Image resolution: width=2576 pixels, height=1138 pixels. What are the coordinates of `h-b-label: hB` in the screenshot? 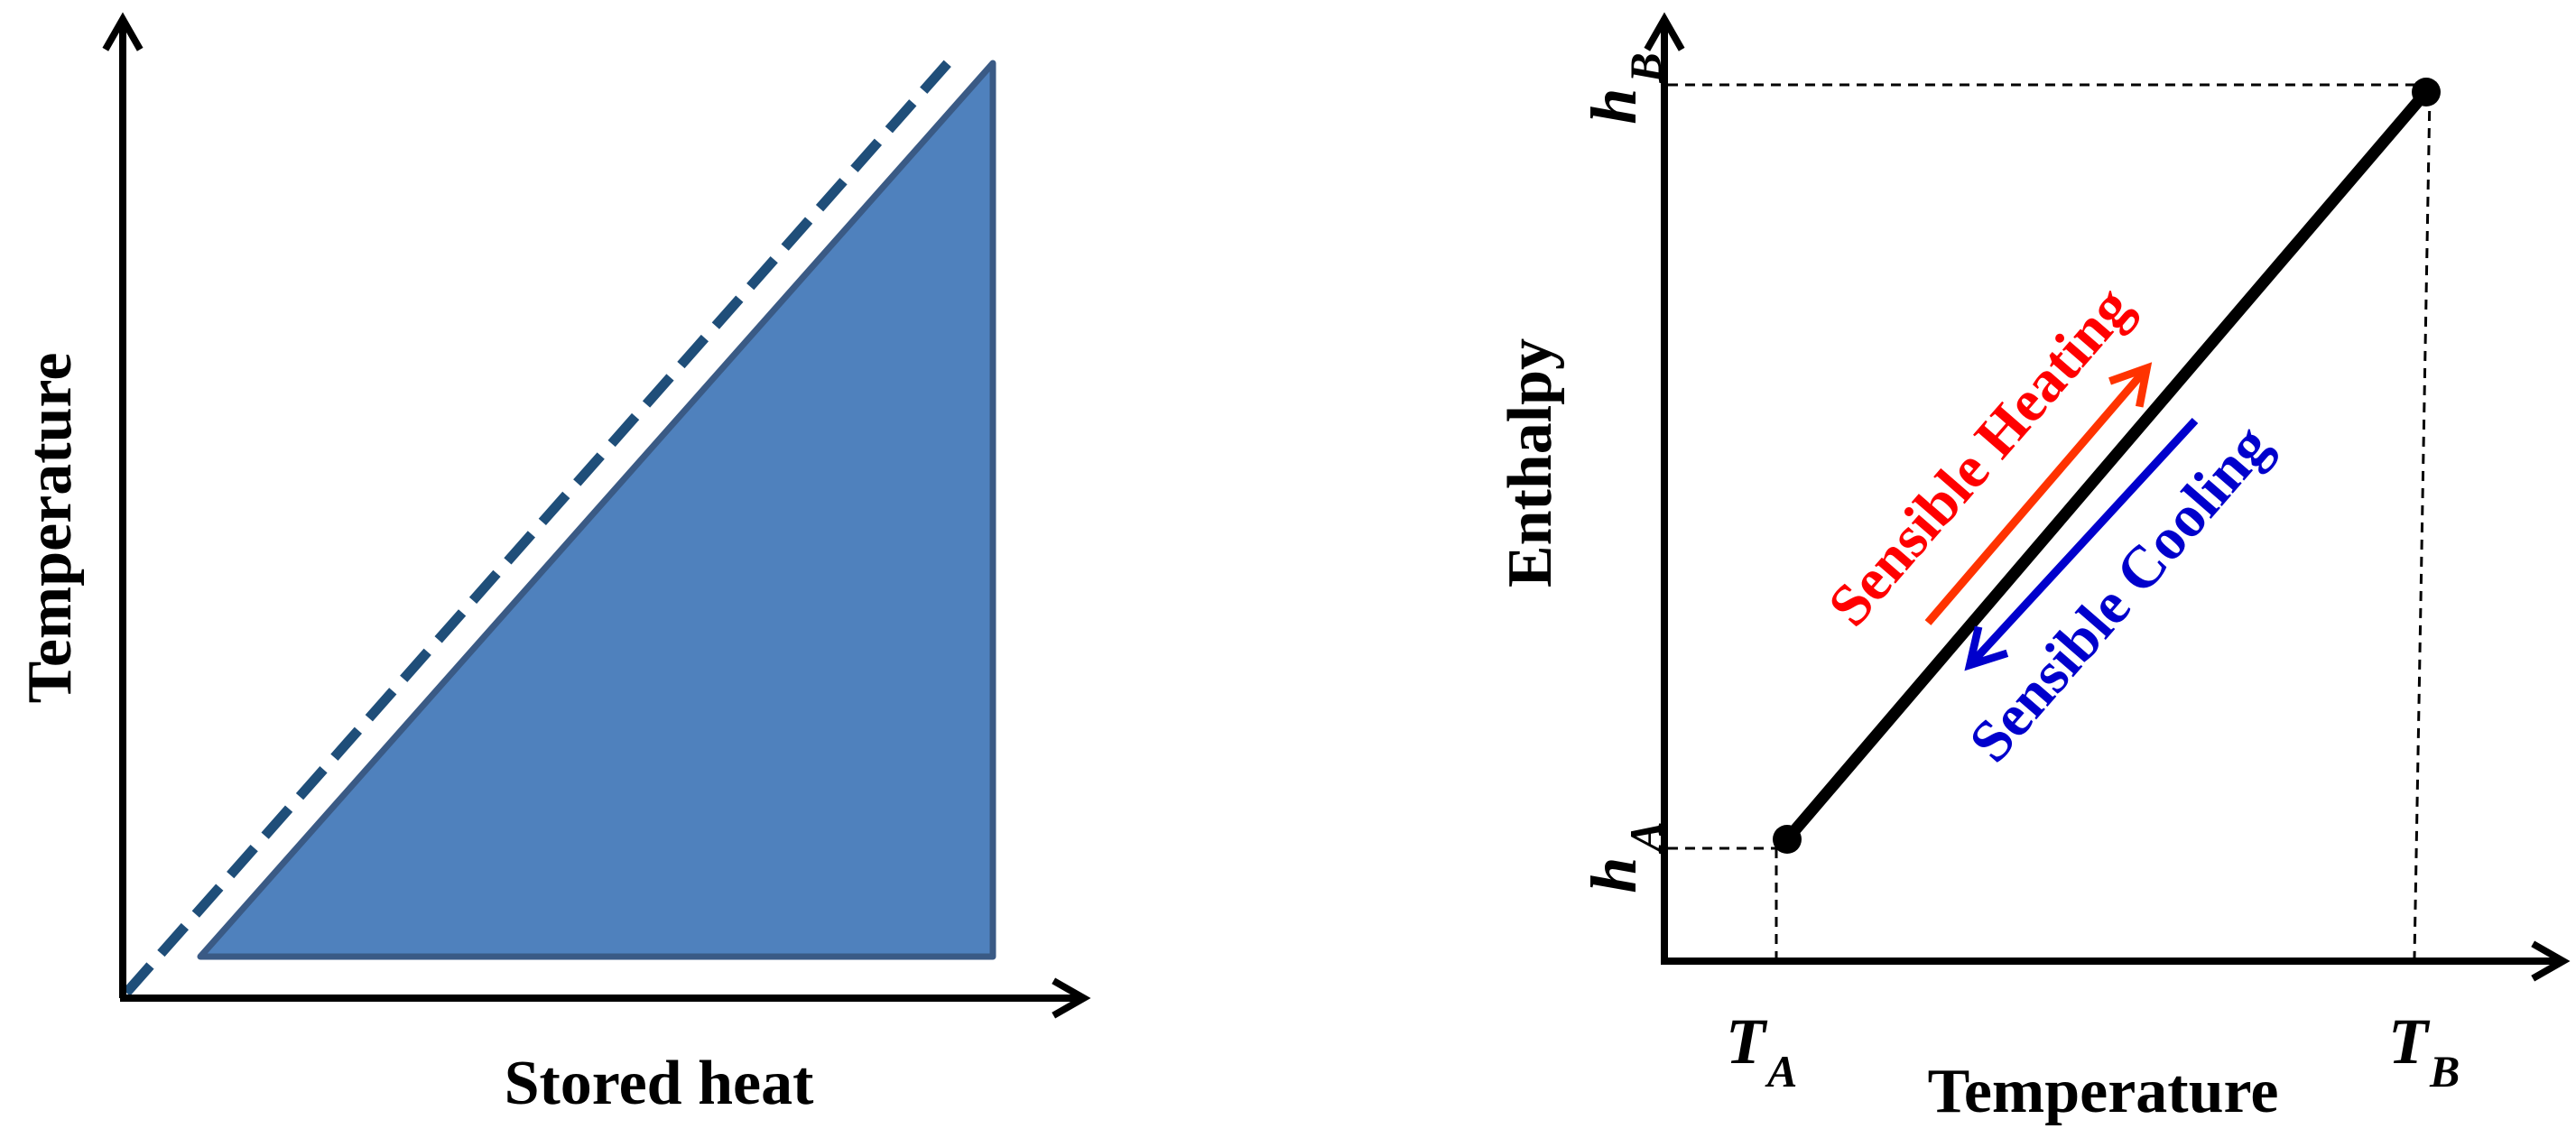 It's located at (1625, 88).